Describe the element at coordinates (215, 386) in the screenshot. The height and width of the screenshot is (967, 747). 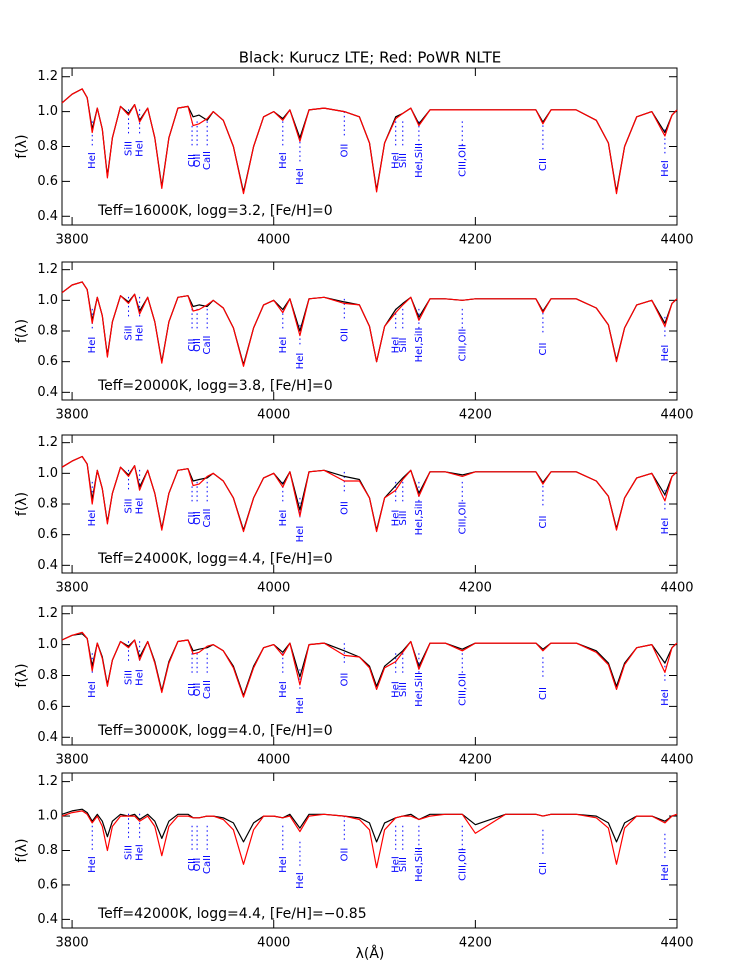
I see `panel-annotation: Teff=20000K, logg=3.8, [Fe/H]=0` at that location.